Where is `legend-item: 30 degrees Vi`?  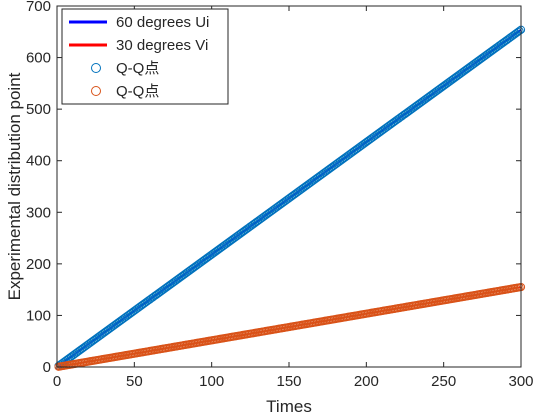 legend-item: 30 degrees Vi is located at coordinates (138, 45).